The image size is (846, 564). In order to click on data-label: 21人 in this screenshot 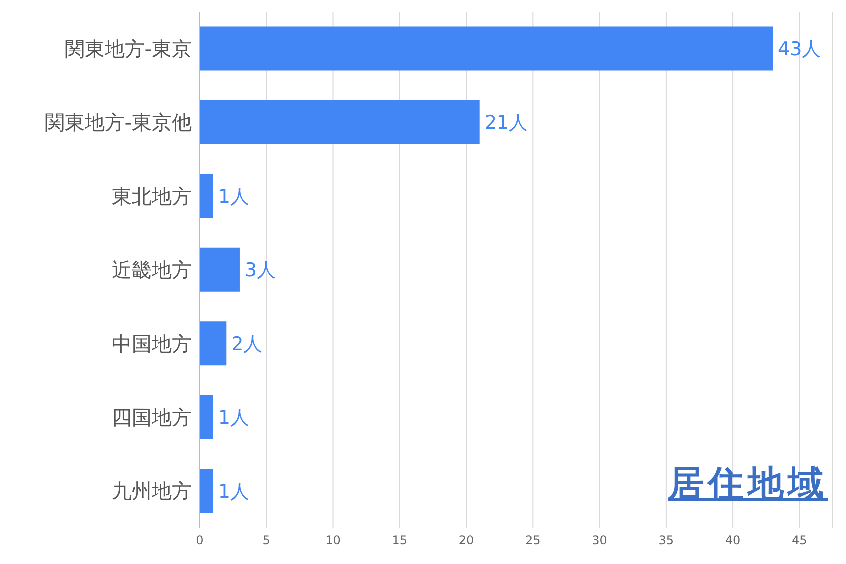, I will do `click(506, 123)`.